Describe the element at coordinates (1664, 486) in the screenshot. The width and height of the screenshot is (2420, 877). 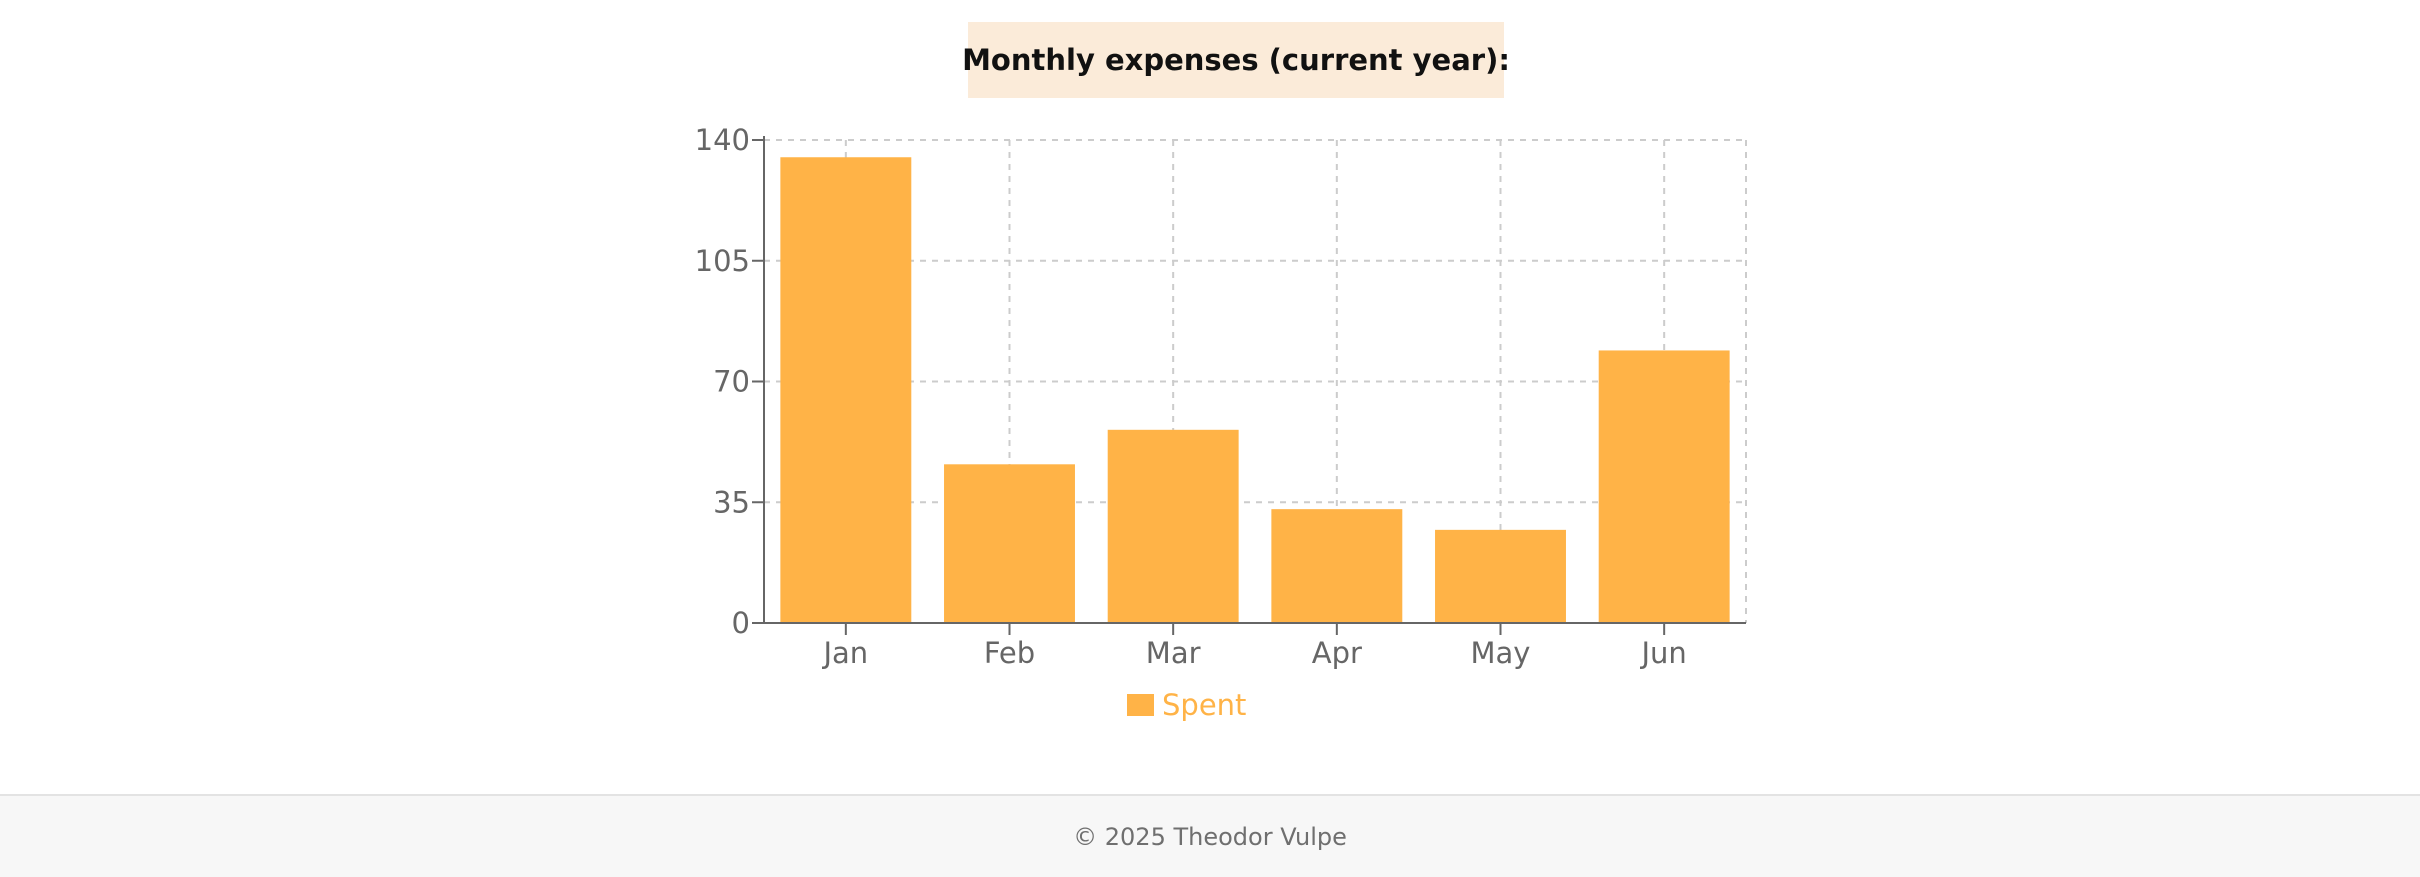
I see `bar-jun` at that location.